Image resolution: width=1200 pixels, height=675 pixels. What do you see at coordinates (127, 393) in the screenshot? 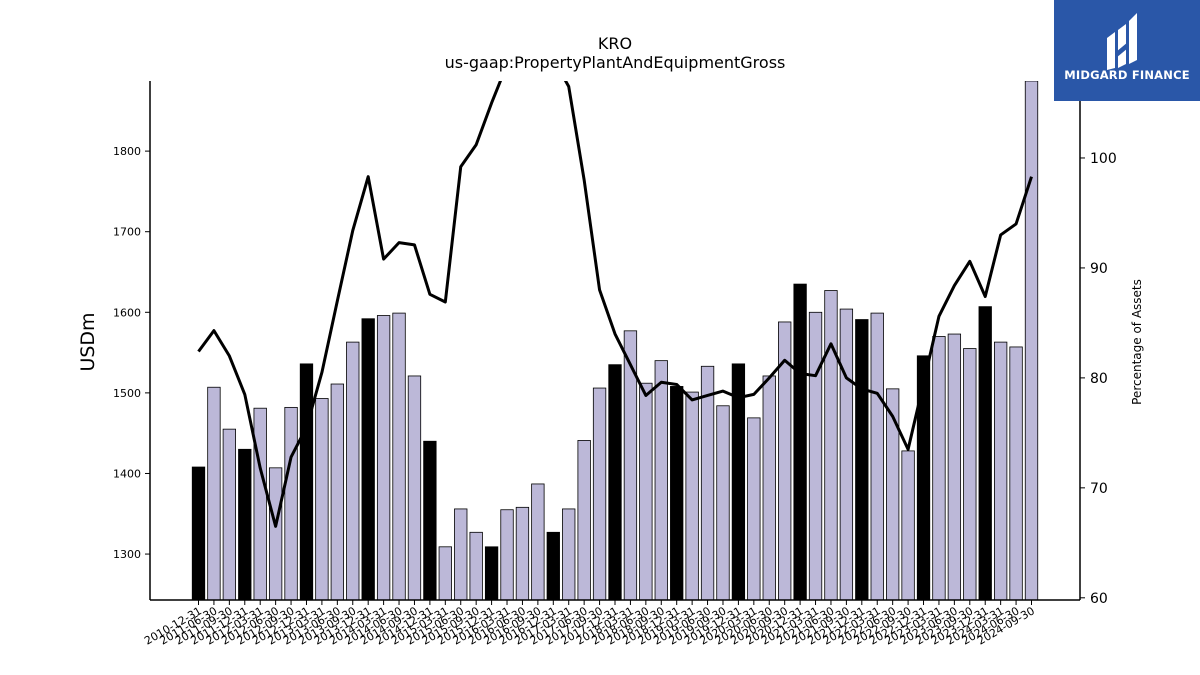
I see `y-tick-label: 1500` at bounding box center [127, 393].